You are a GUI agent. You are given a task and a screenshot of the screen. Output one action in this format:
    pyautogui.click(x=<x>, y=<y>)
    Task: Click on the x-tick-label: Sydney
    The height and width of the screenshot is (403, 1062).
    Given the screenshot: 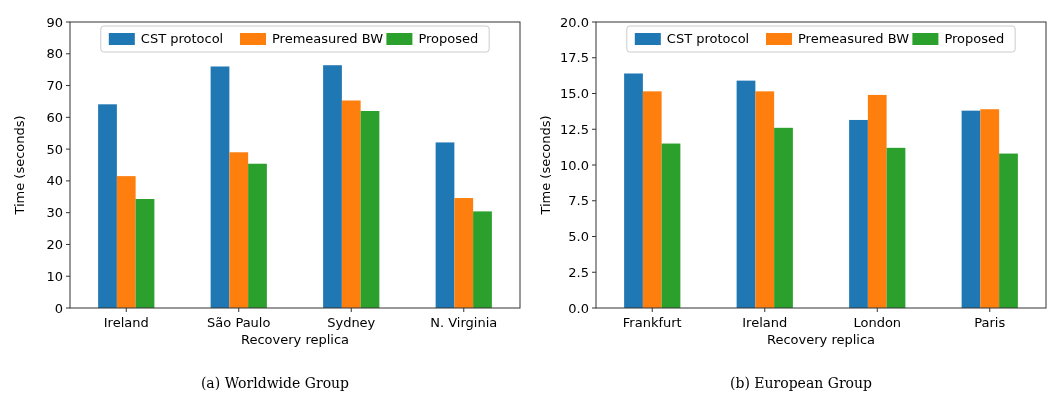 What is the action you would take?
    pyautogui.click(x=351, y=322)
    